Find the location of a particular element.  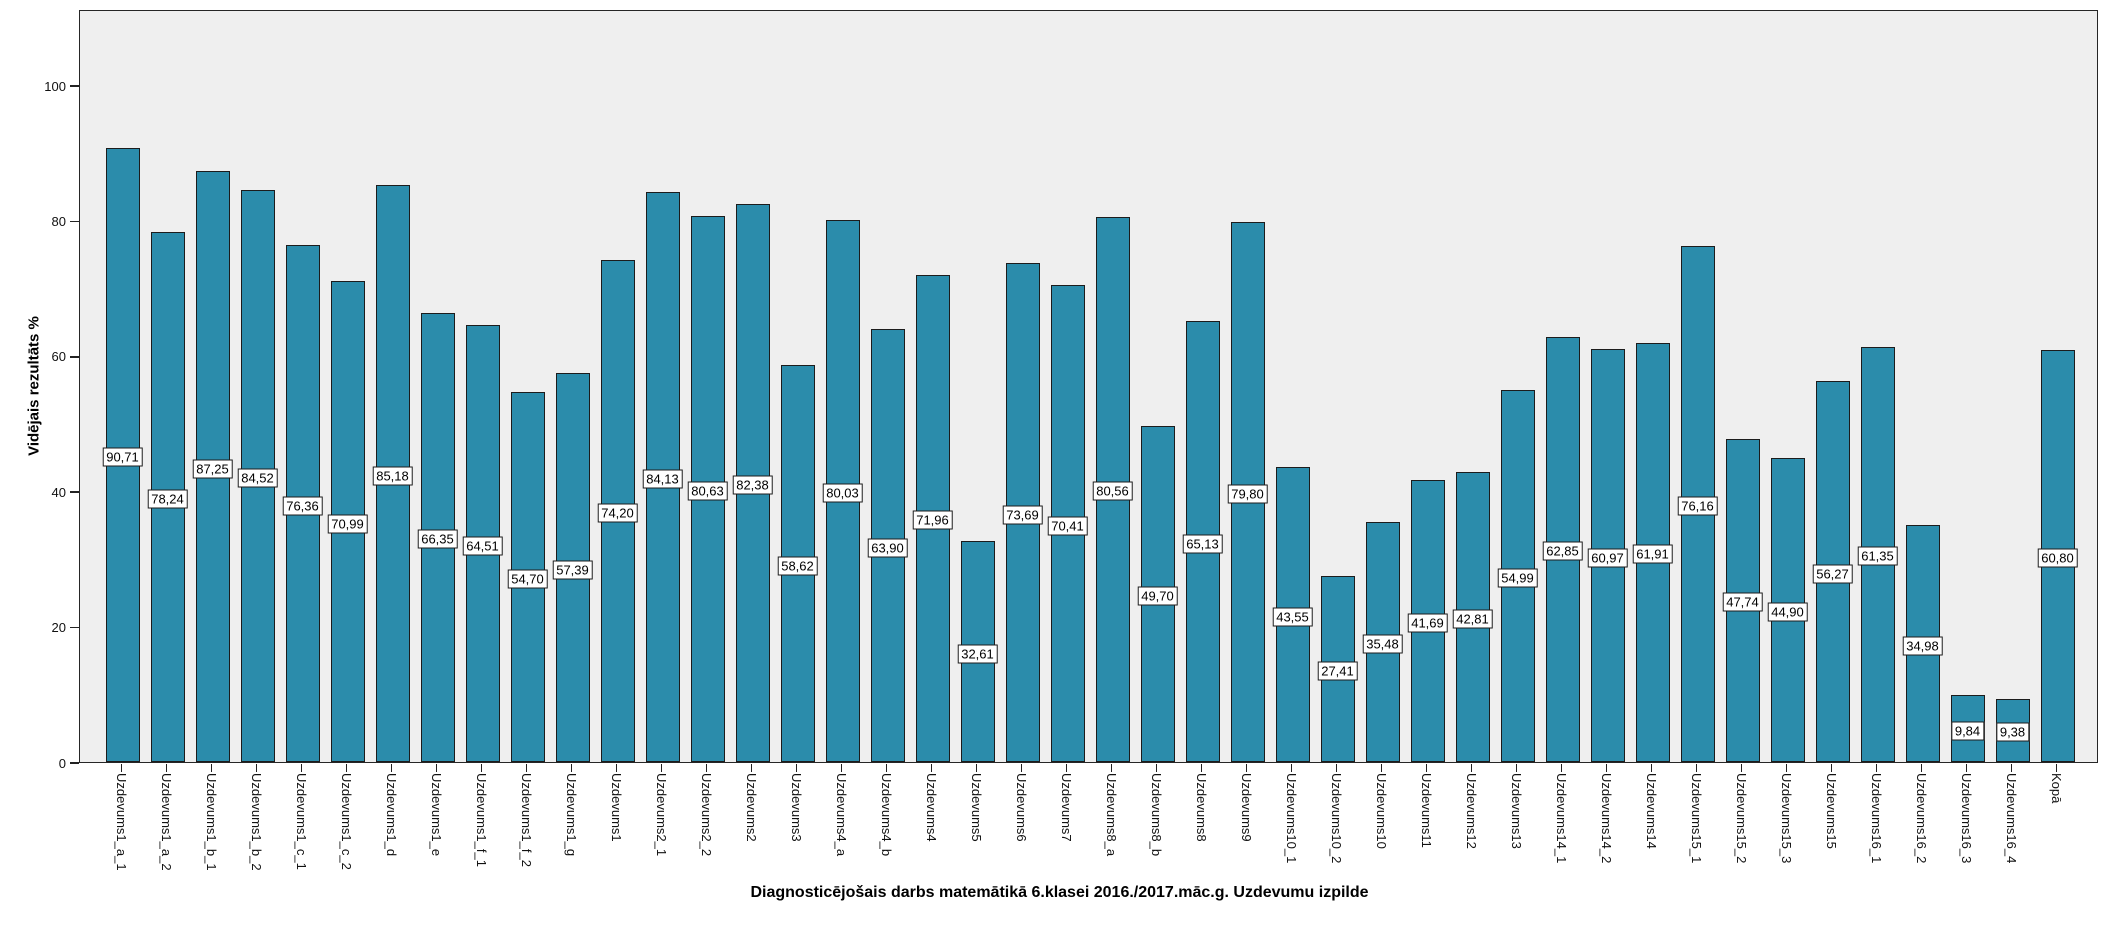

y-tick-label: 100 is located at coordinates (55, 86).